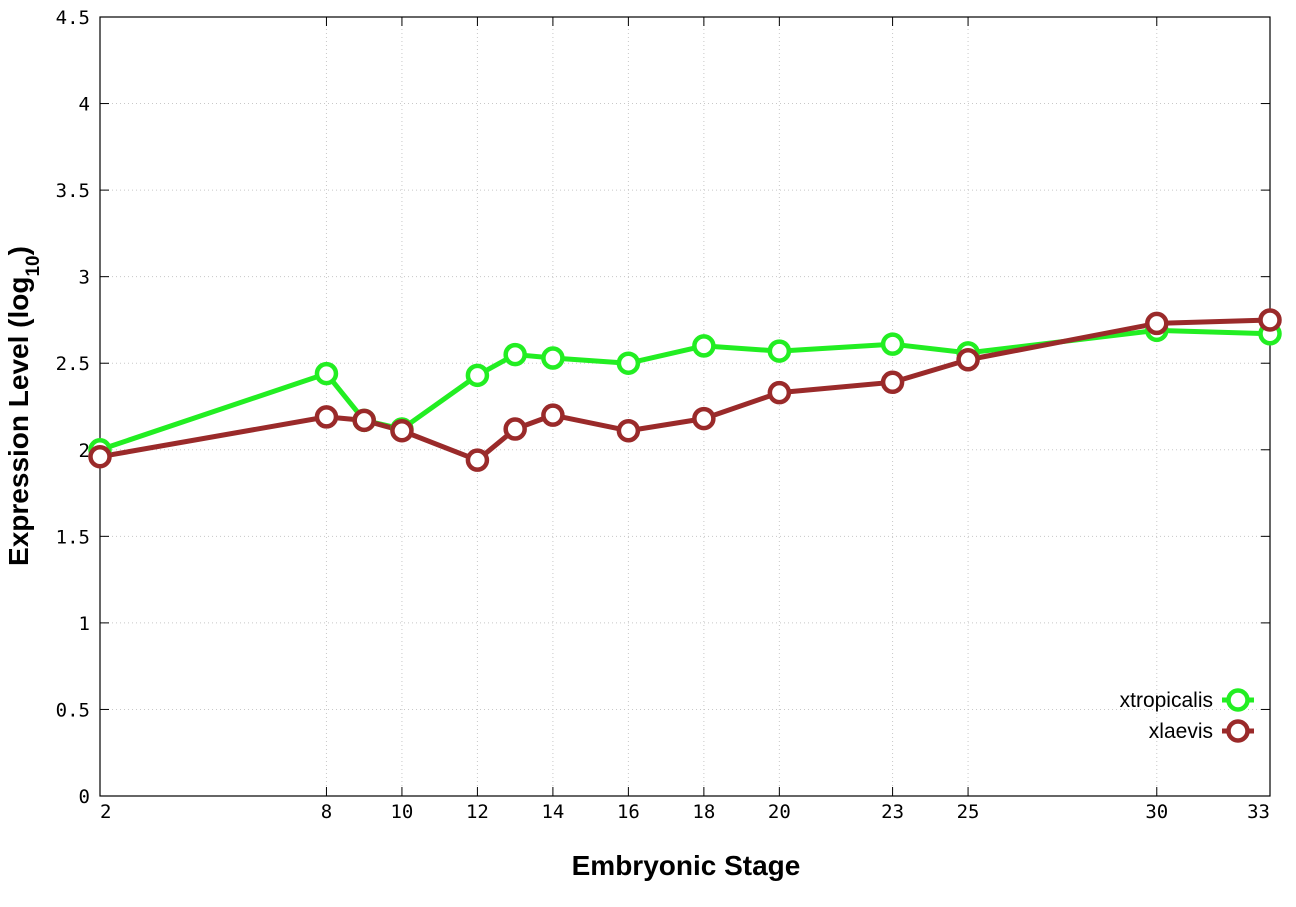 This screenshot has height=907, width=1296. Describe the element at coordinates (1238, 731) in the screenshot. I see `legend-marker-xlaevis` at that location.